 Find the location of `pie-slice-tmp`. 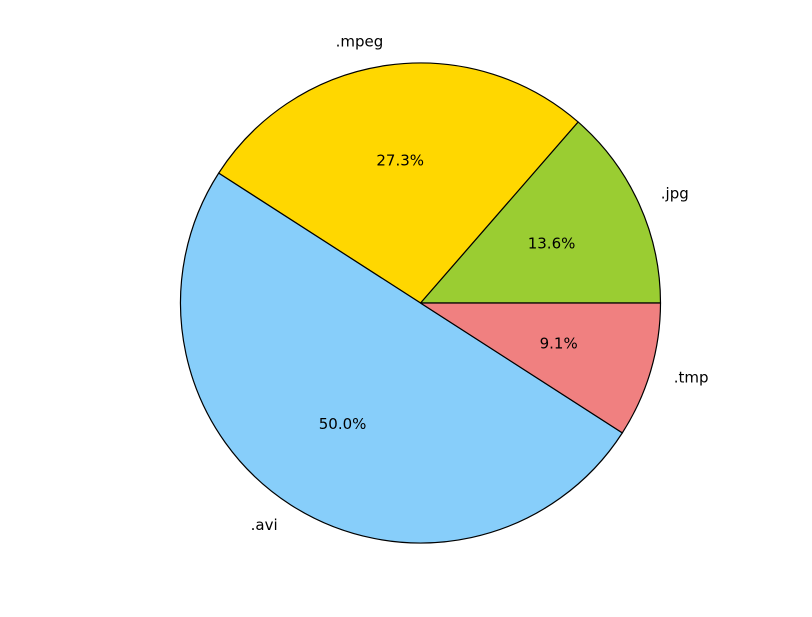

pie-slice-tmp is located at coordinates (540, 368).